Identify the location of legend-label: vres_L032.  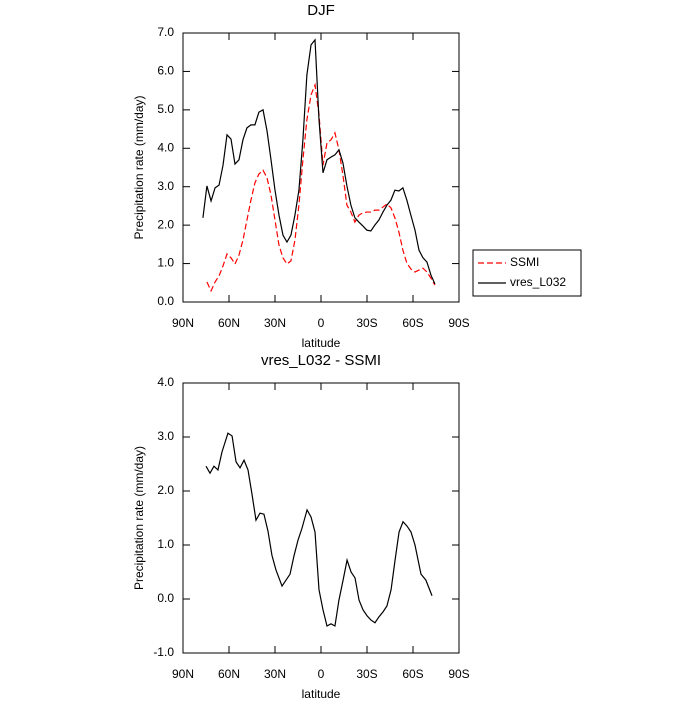
(538, 282).